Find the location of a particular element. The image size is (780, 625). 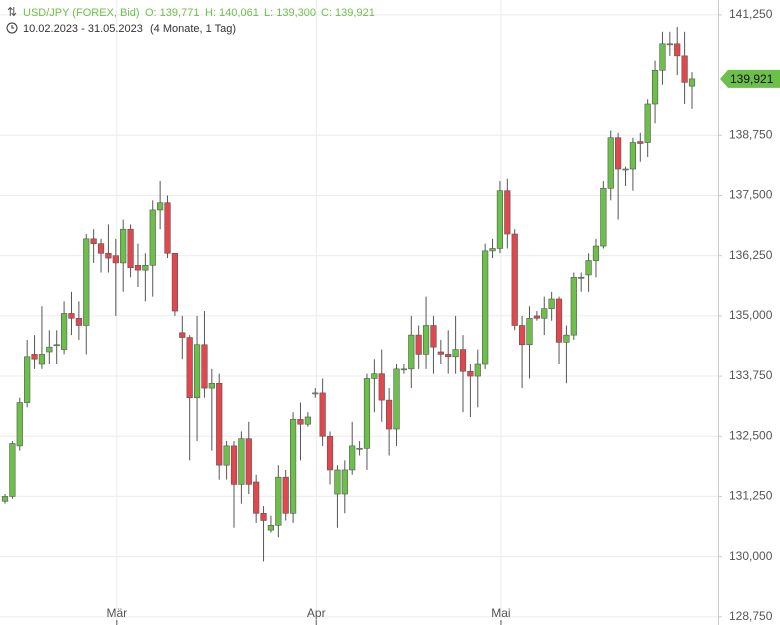

y-tick-label: 138,750 is located at coordinates (751, 134).